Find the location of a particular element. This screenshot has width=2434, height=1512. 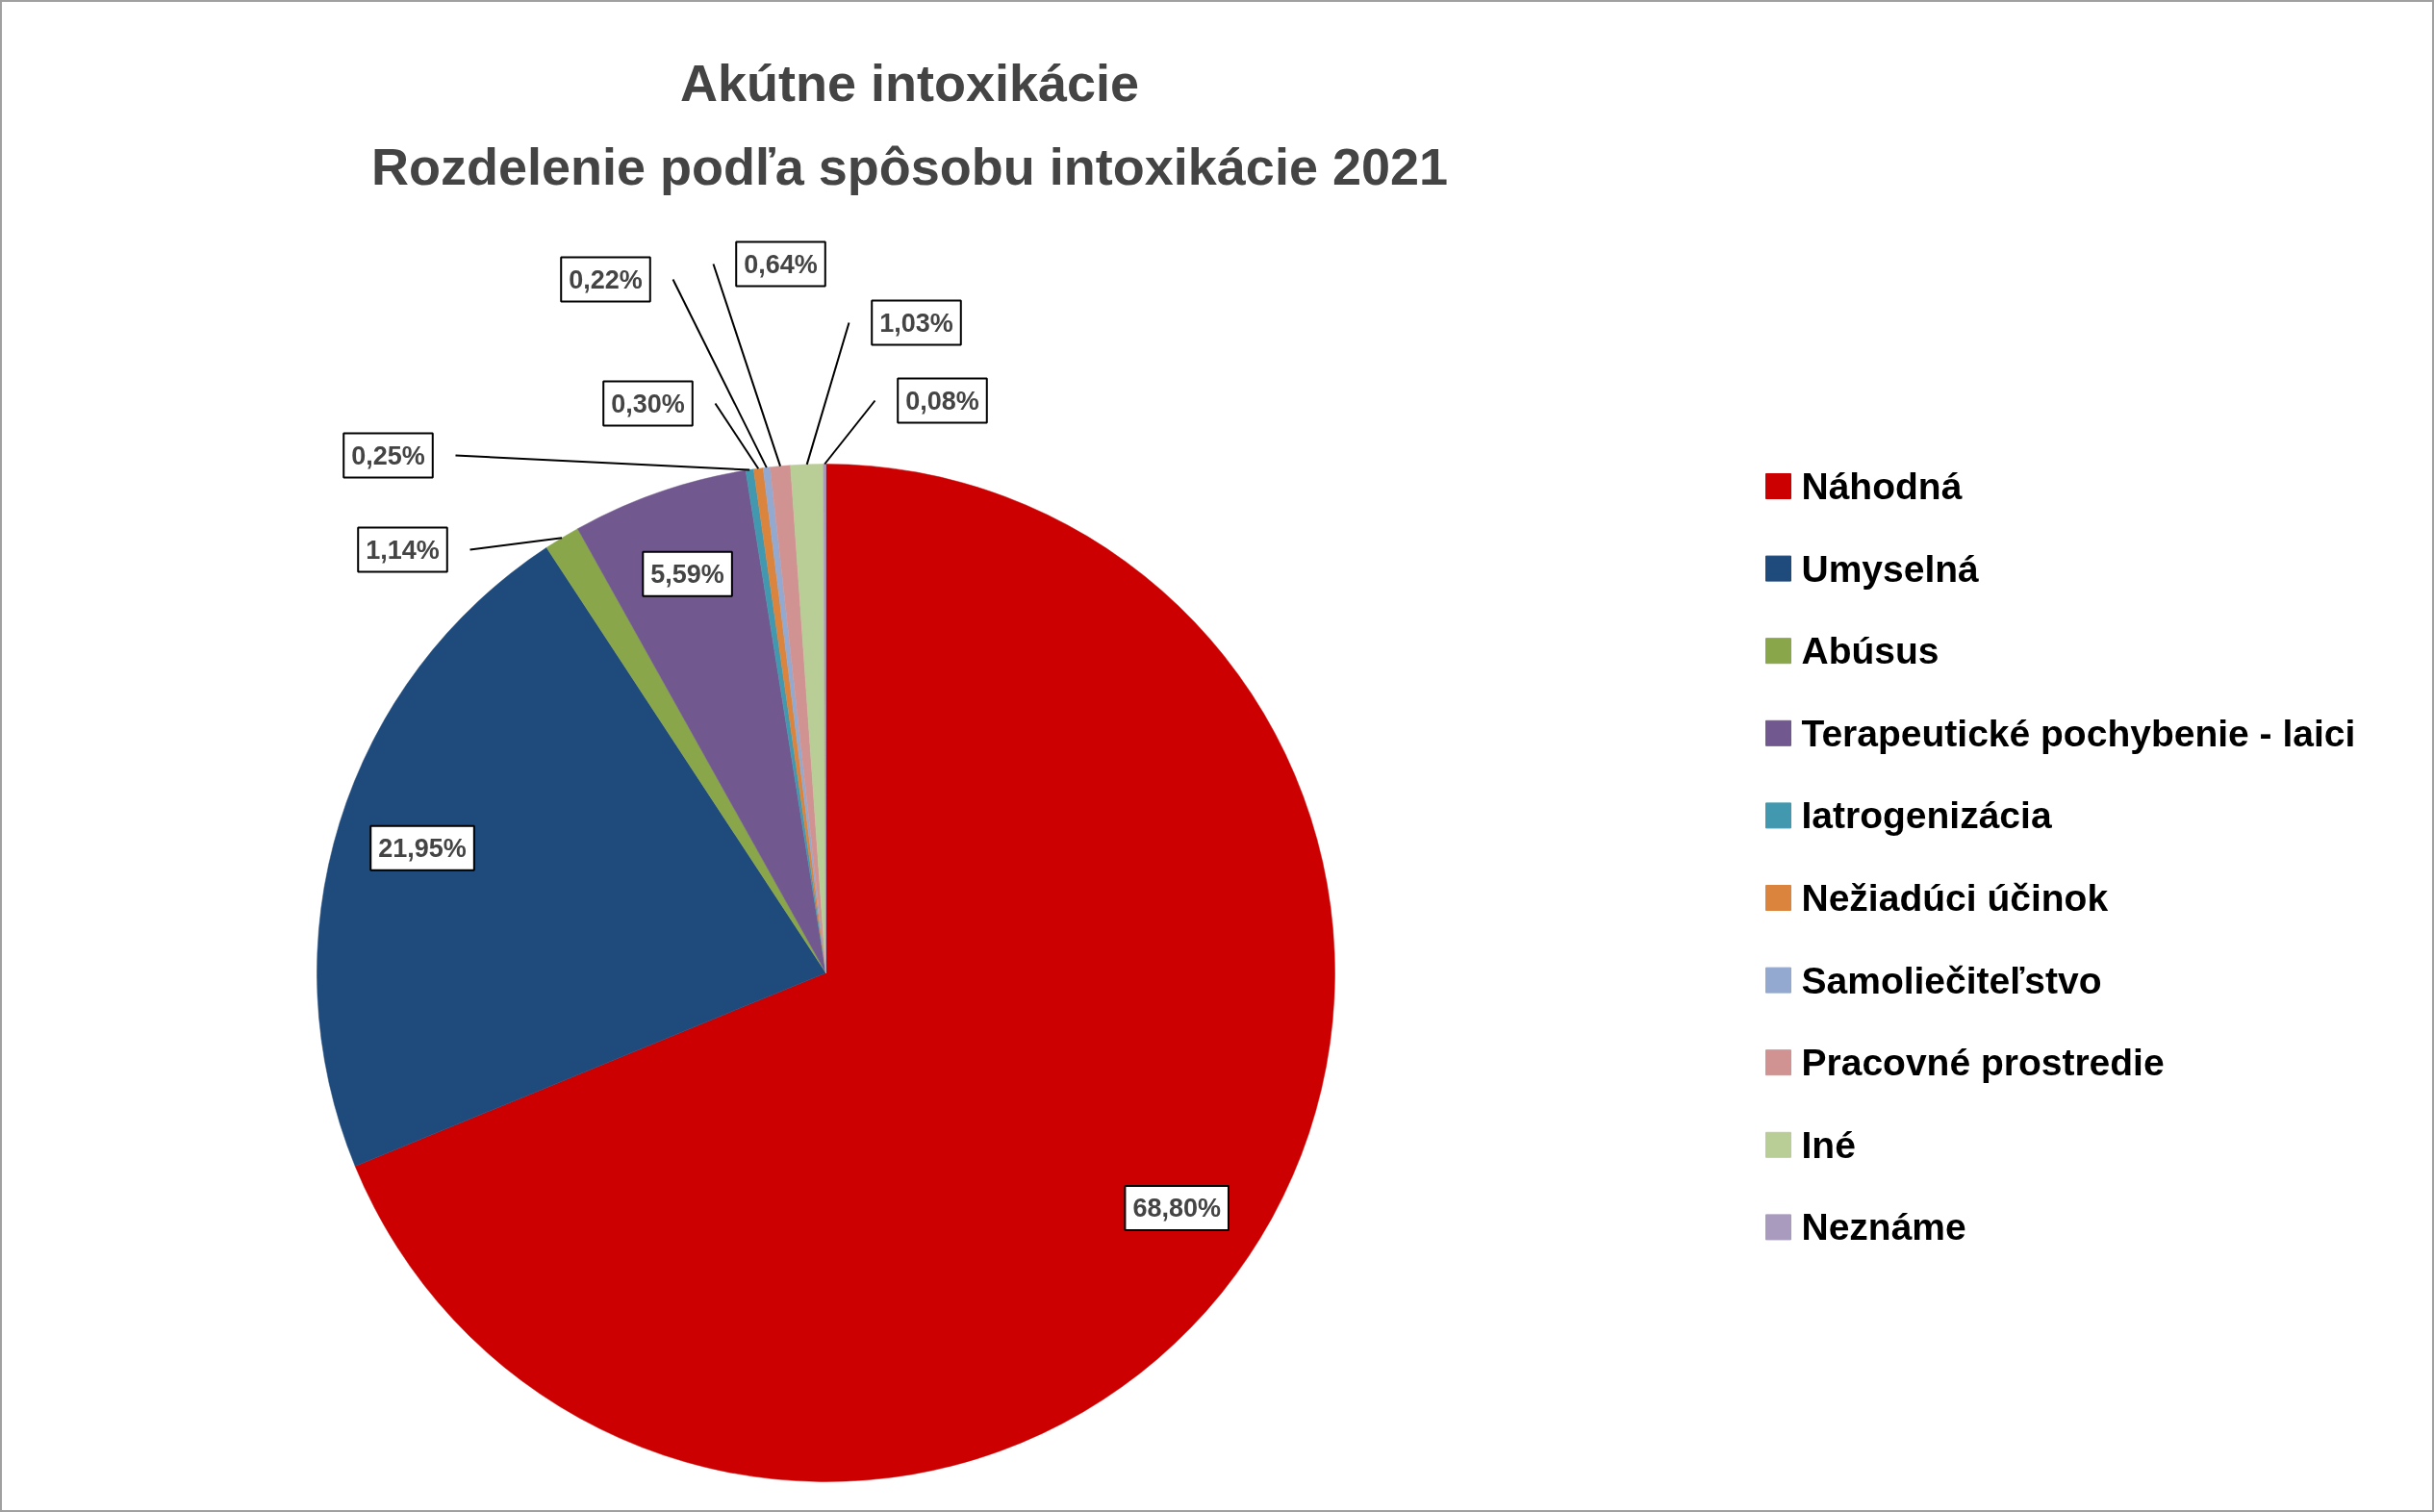

legend-label: Neznáme is located at coordinates (1883, 1227).